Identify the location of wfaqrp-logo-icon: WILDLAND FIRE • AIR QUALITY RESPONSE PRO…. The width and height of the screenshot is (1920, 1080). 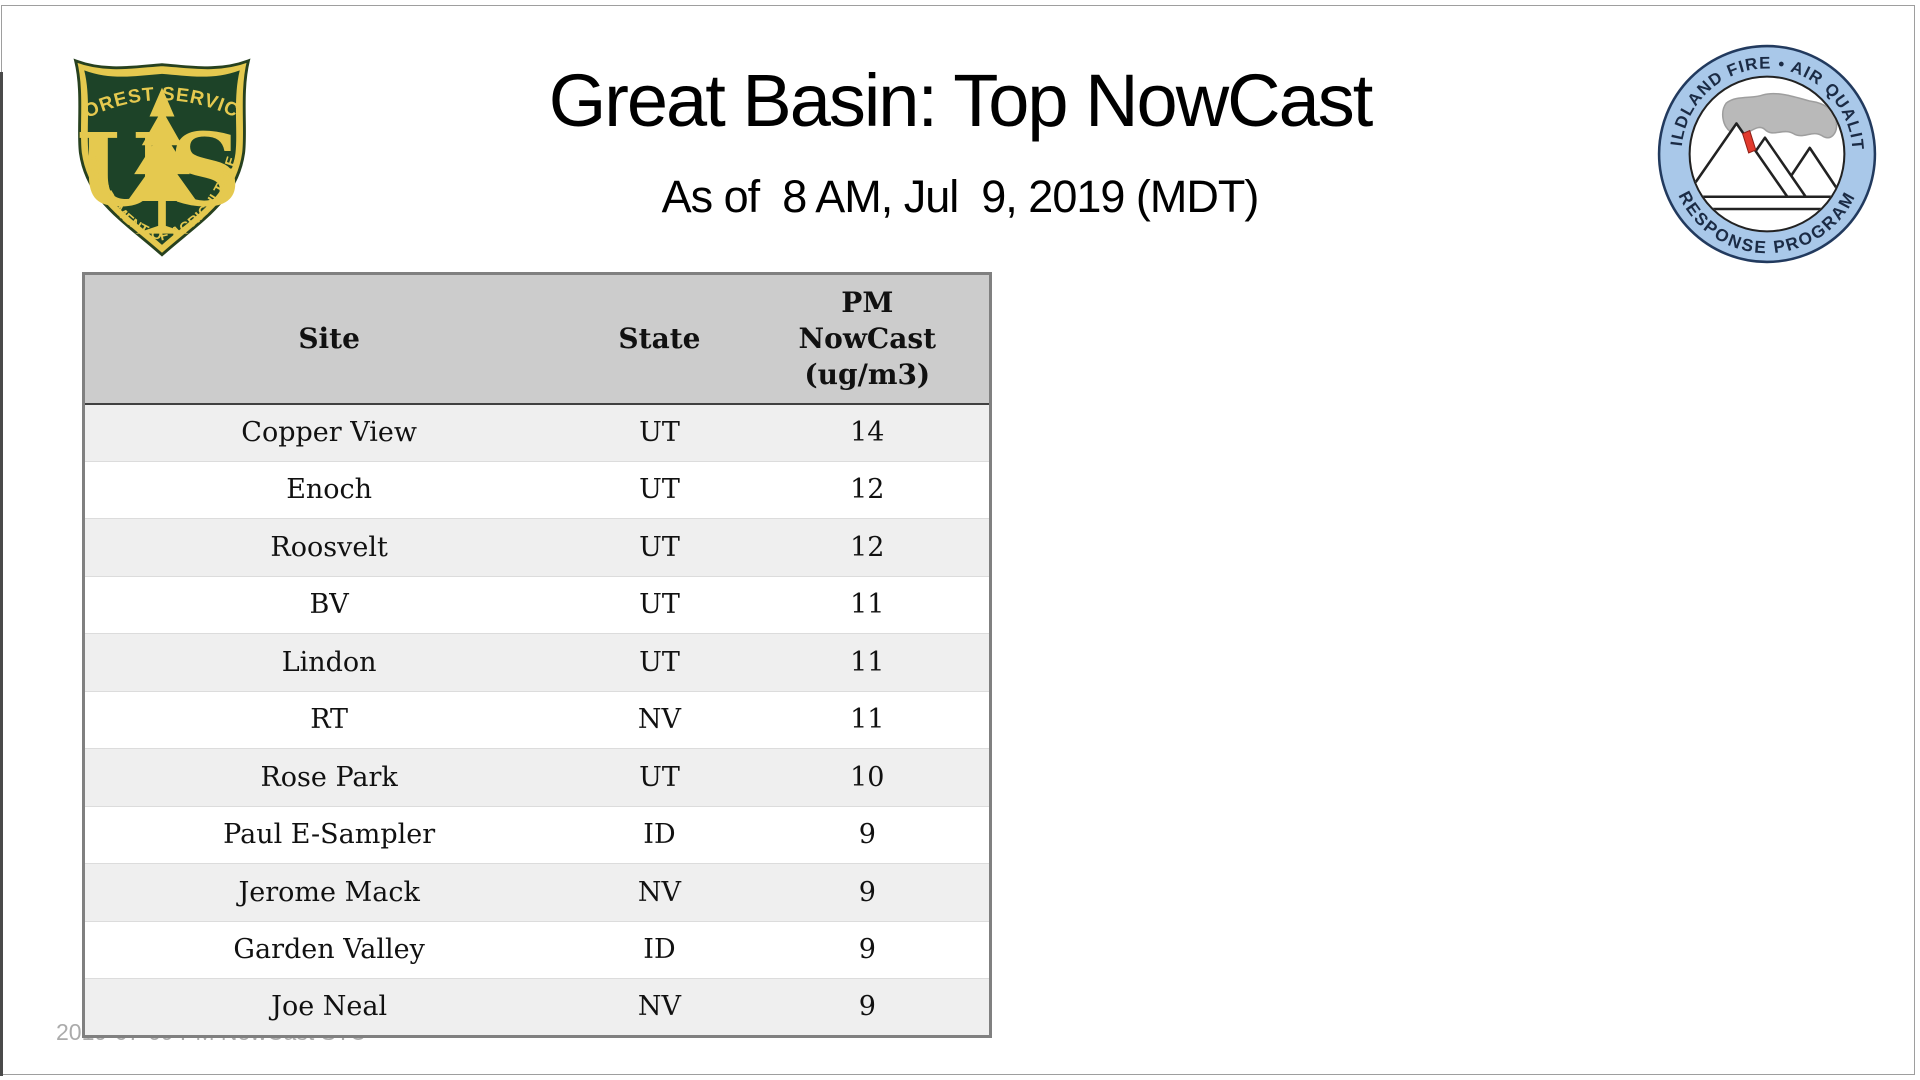
(1761, 145).